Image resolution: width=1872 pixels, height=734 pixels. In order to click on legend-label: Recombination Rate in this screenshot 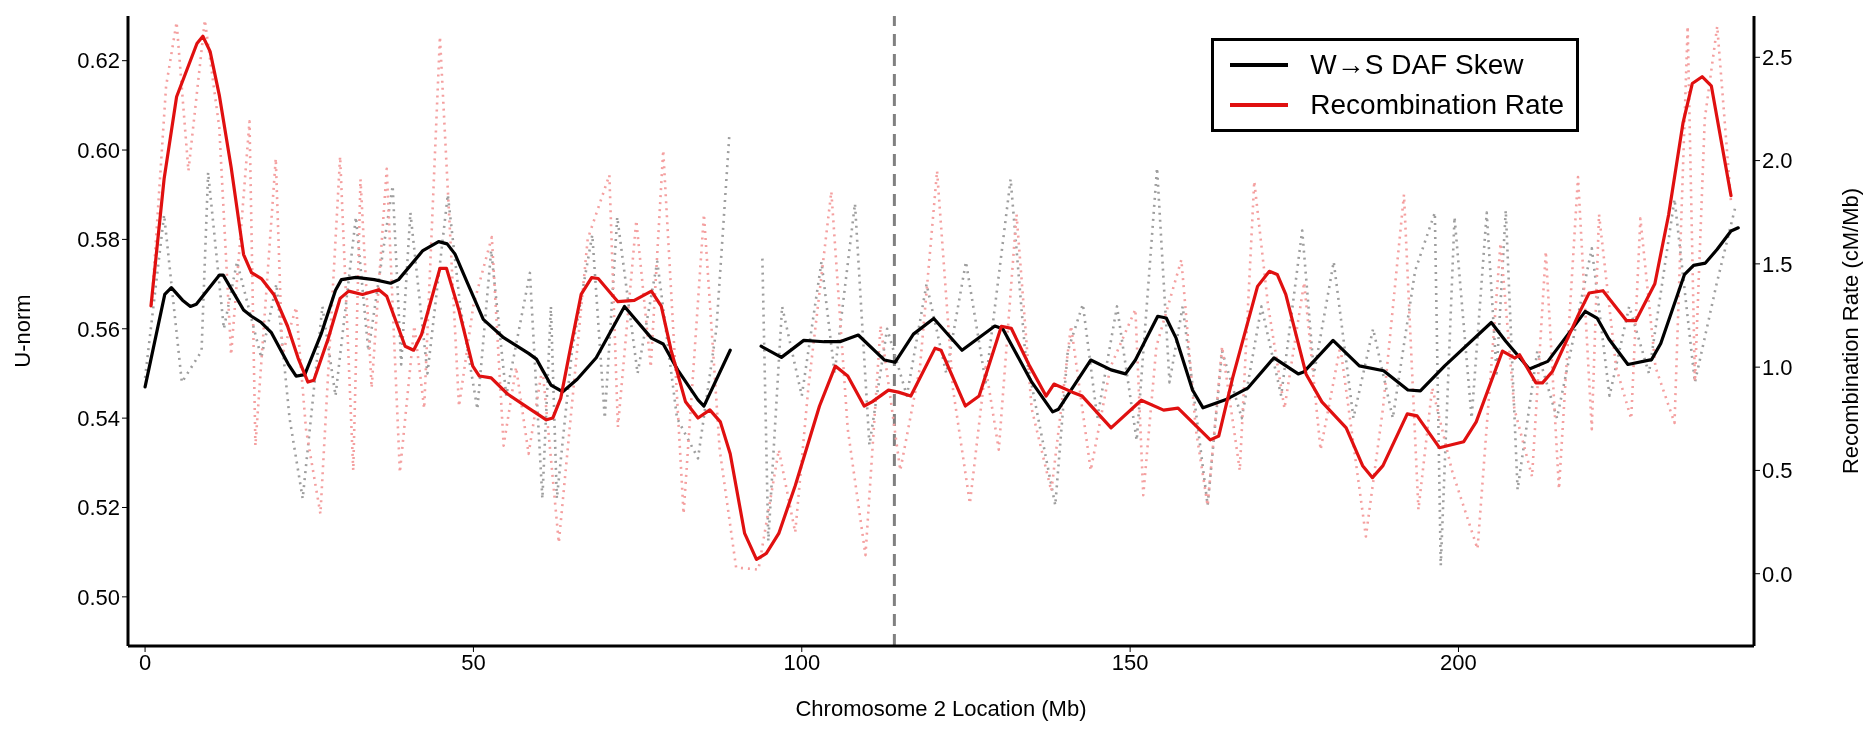, I will do `click(1437, 105)`.